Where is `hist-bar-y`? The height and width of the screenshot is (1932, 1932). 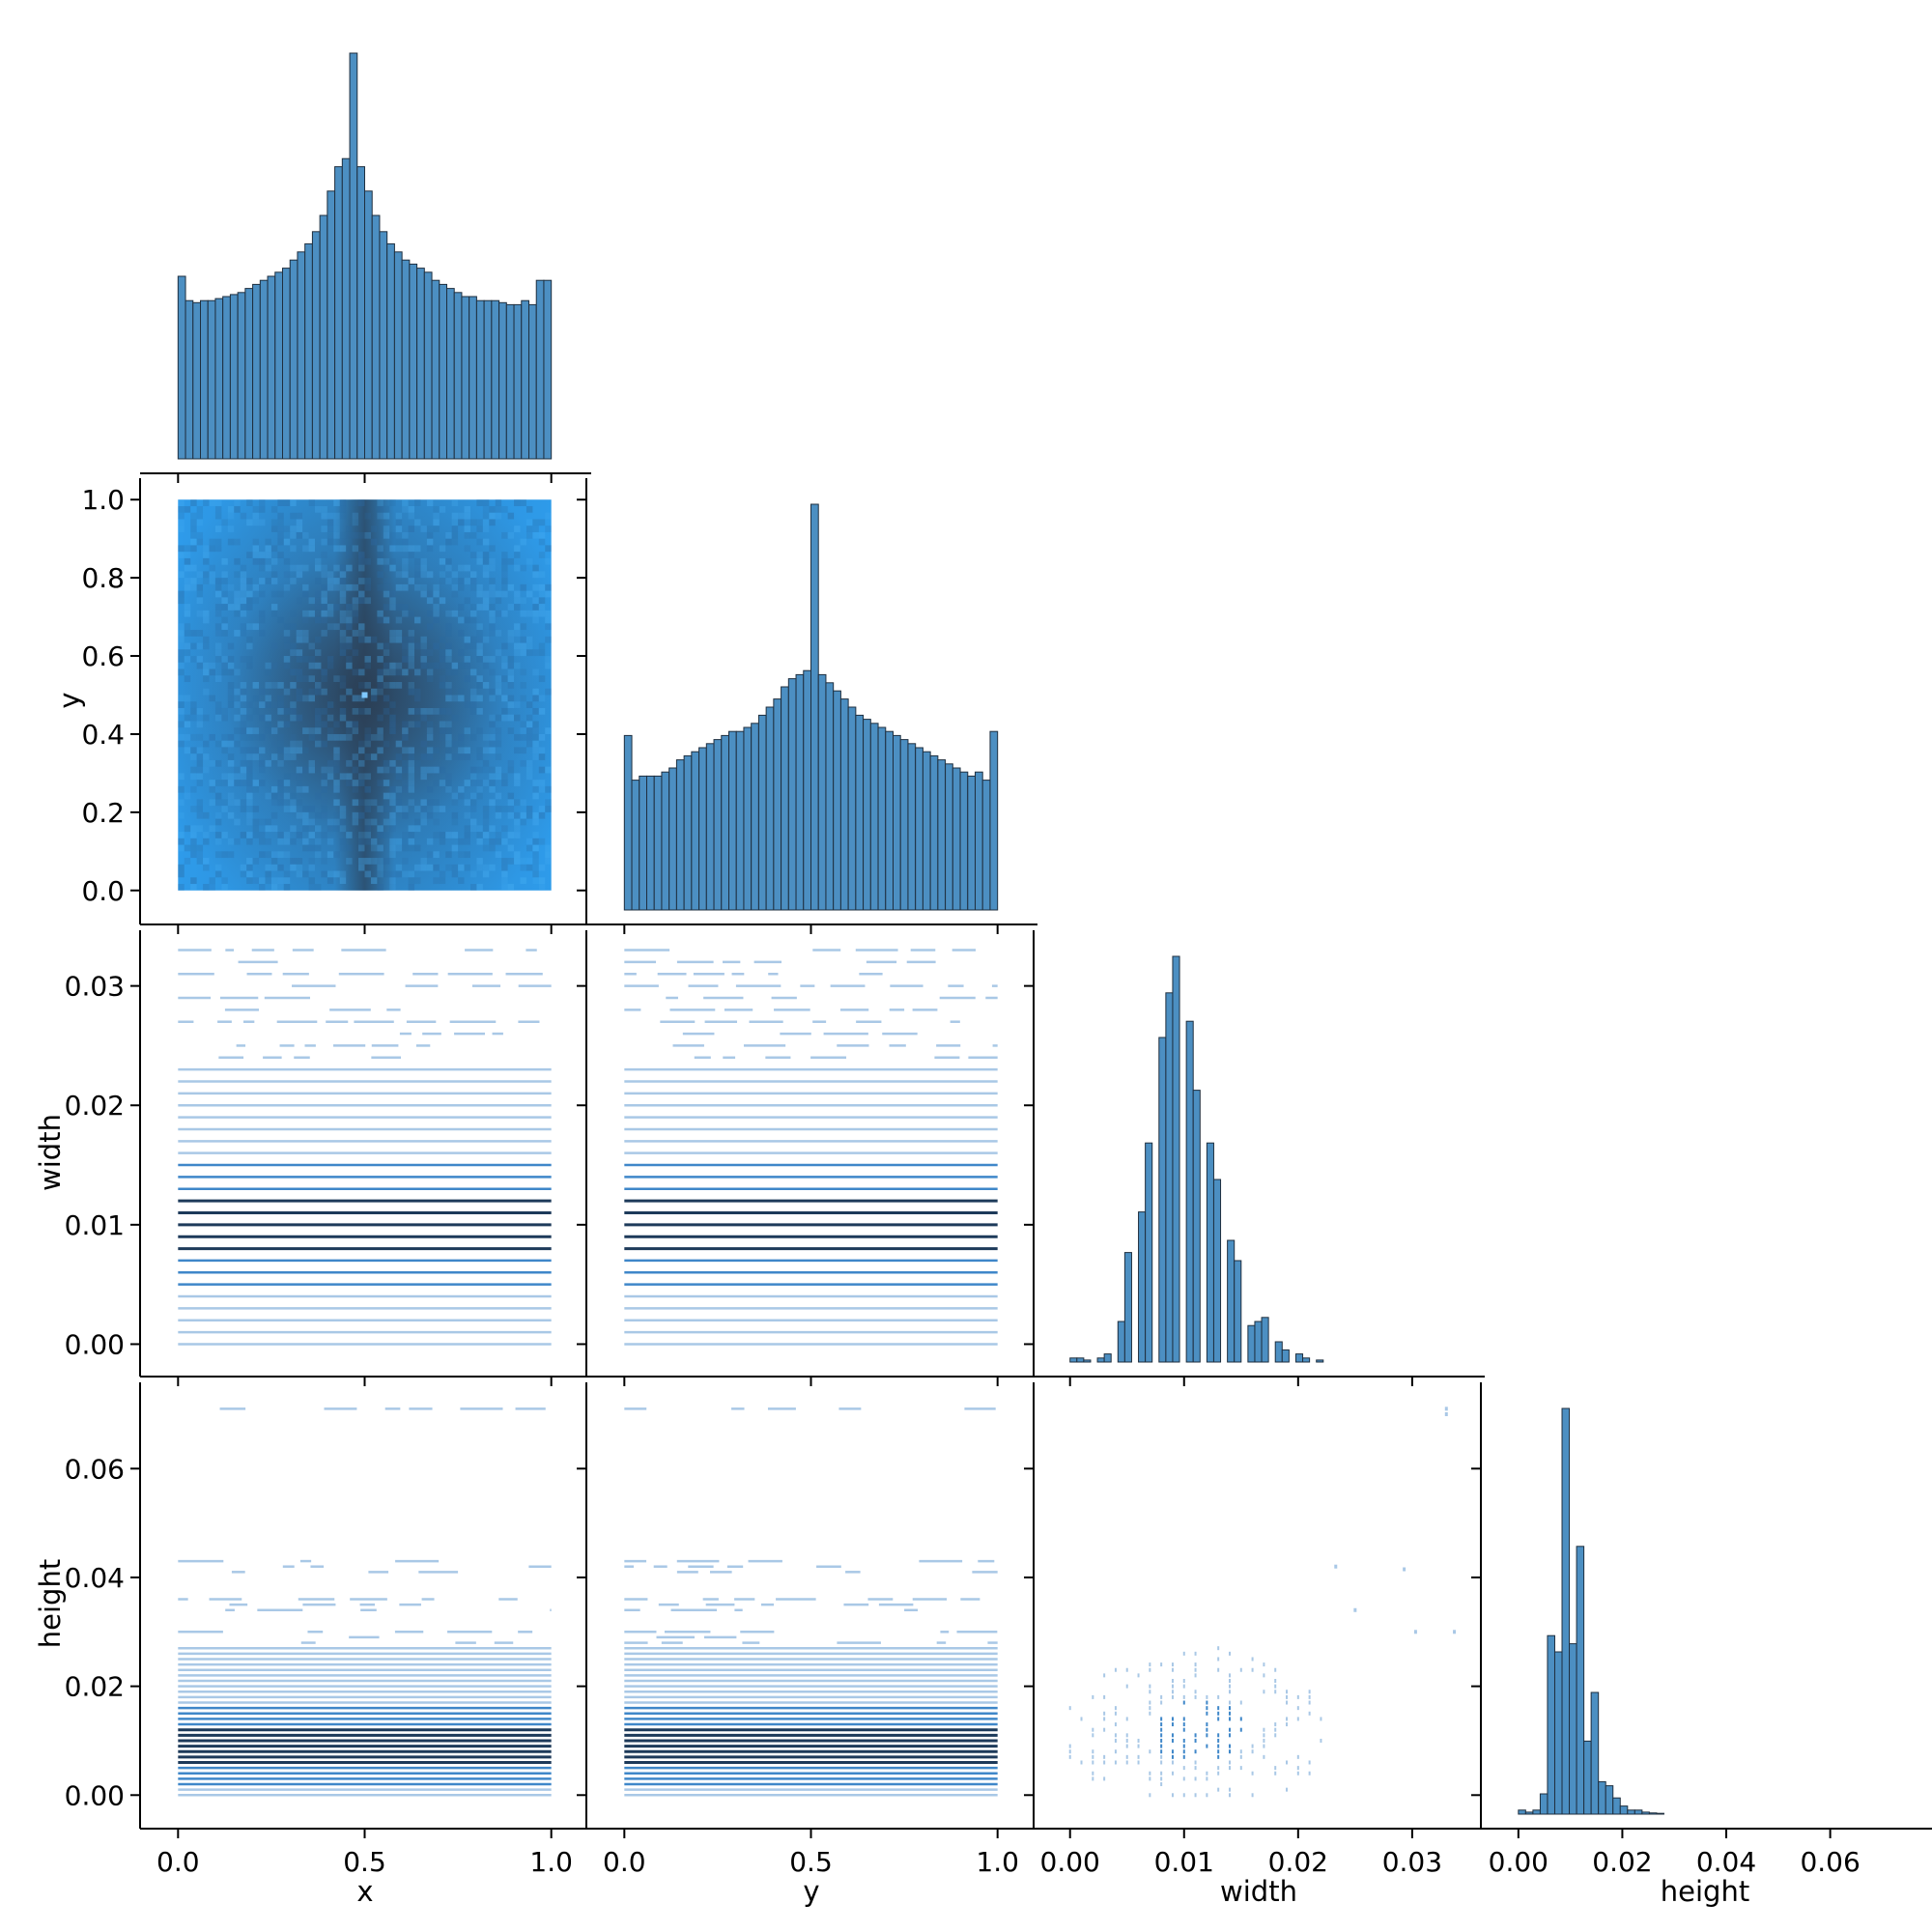
hist-bar-y is located at coordinates (882, 818).